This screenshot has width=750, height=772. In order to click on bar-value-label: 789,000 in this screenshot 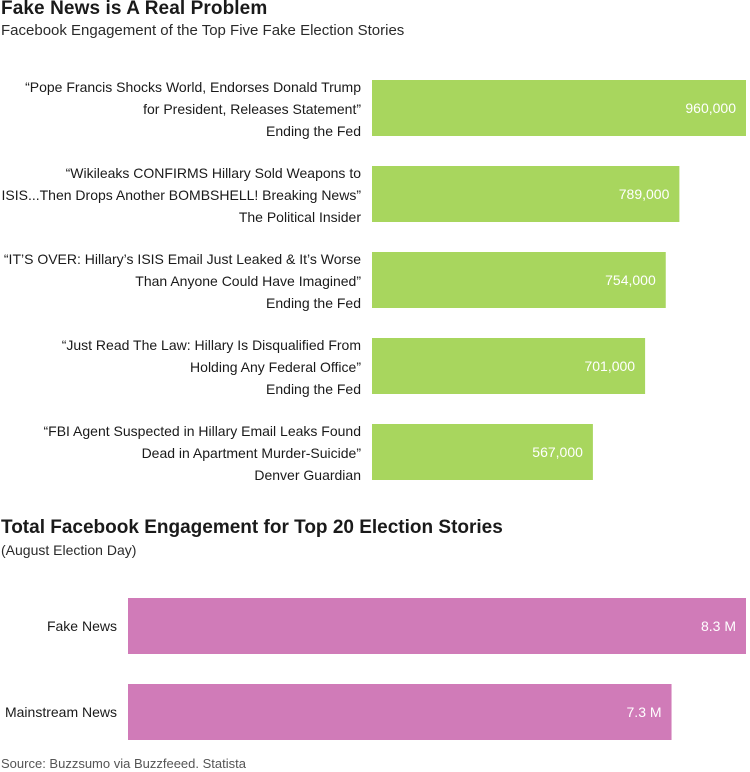, I will do `click(644, 194)`.